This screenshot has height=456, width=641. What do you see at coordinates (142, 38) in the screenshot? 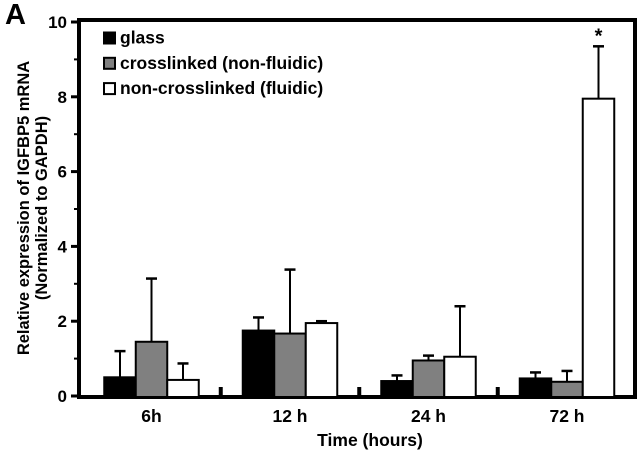
I see `legend-label: glass` at bounding box center [142, 38].